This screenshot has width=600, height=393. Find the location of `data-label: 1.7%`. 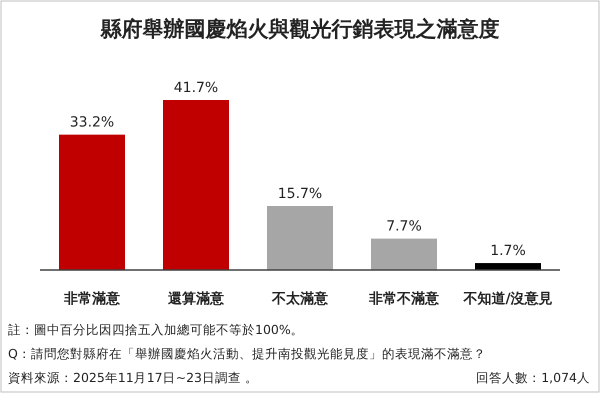

data-label: 1.7% is located at coordinates (508, 251).